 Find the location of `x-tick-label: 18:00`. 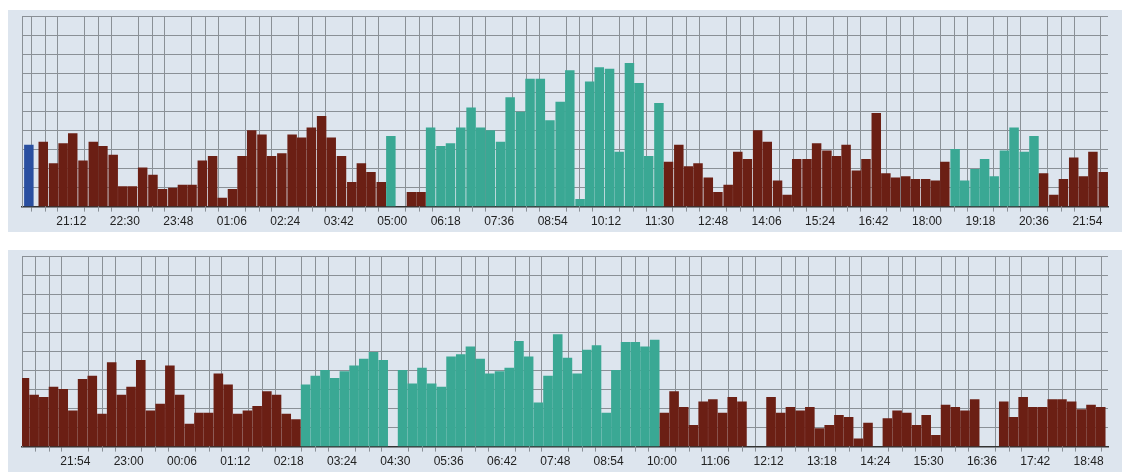

x-tick-label: 18:00 is located at coordinates (927, 221).